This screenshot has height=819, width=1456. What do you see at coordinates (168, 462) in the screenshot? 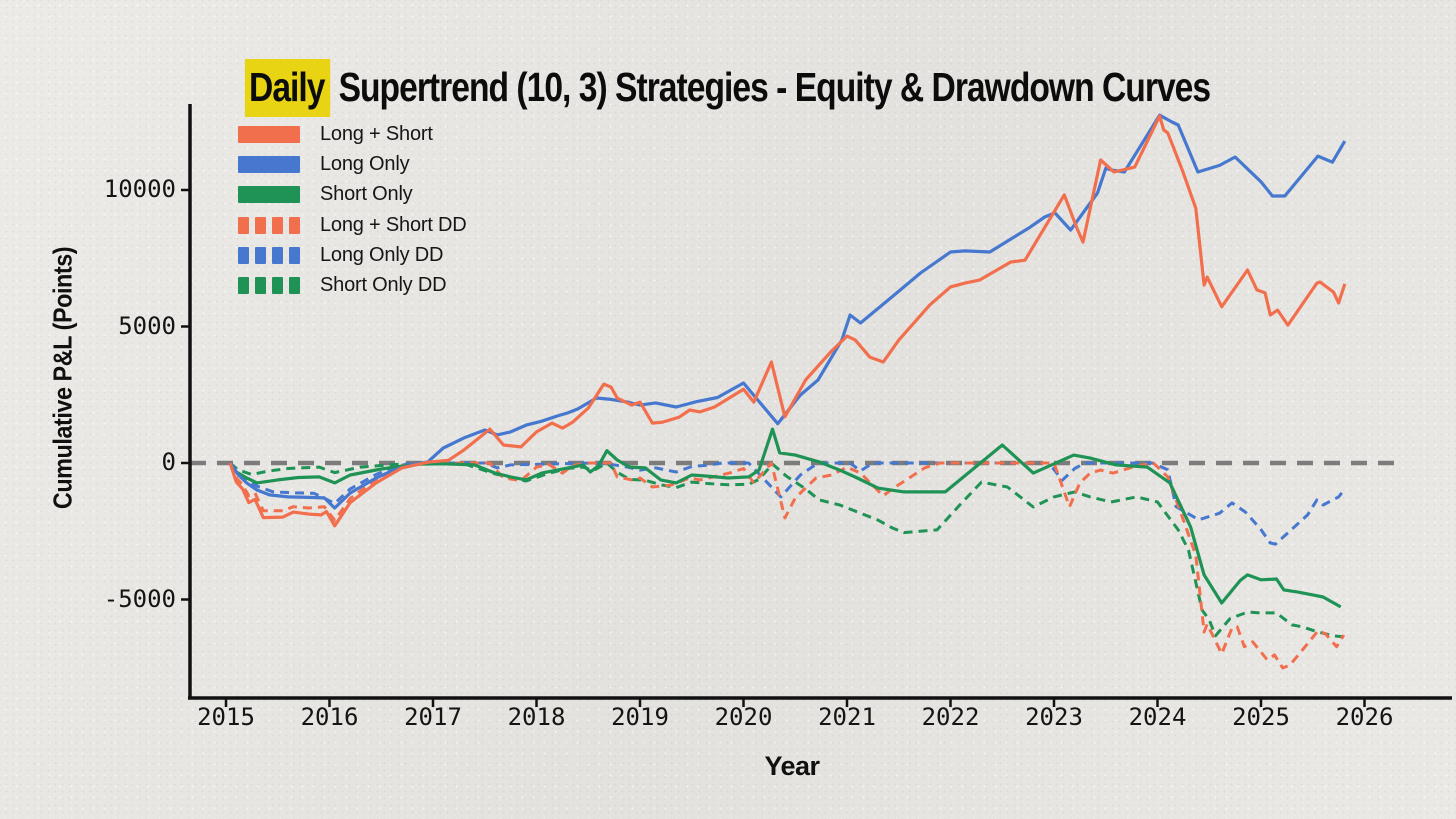
I see `y-tick-label: 0` at bounding box center [168, 462].